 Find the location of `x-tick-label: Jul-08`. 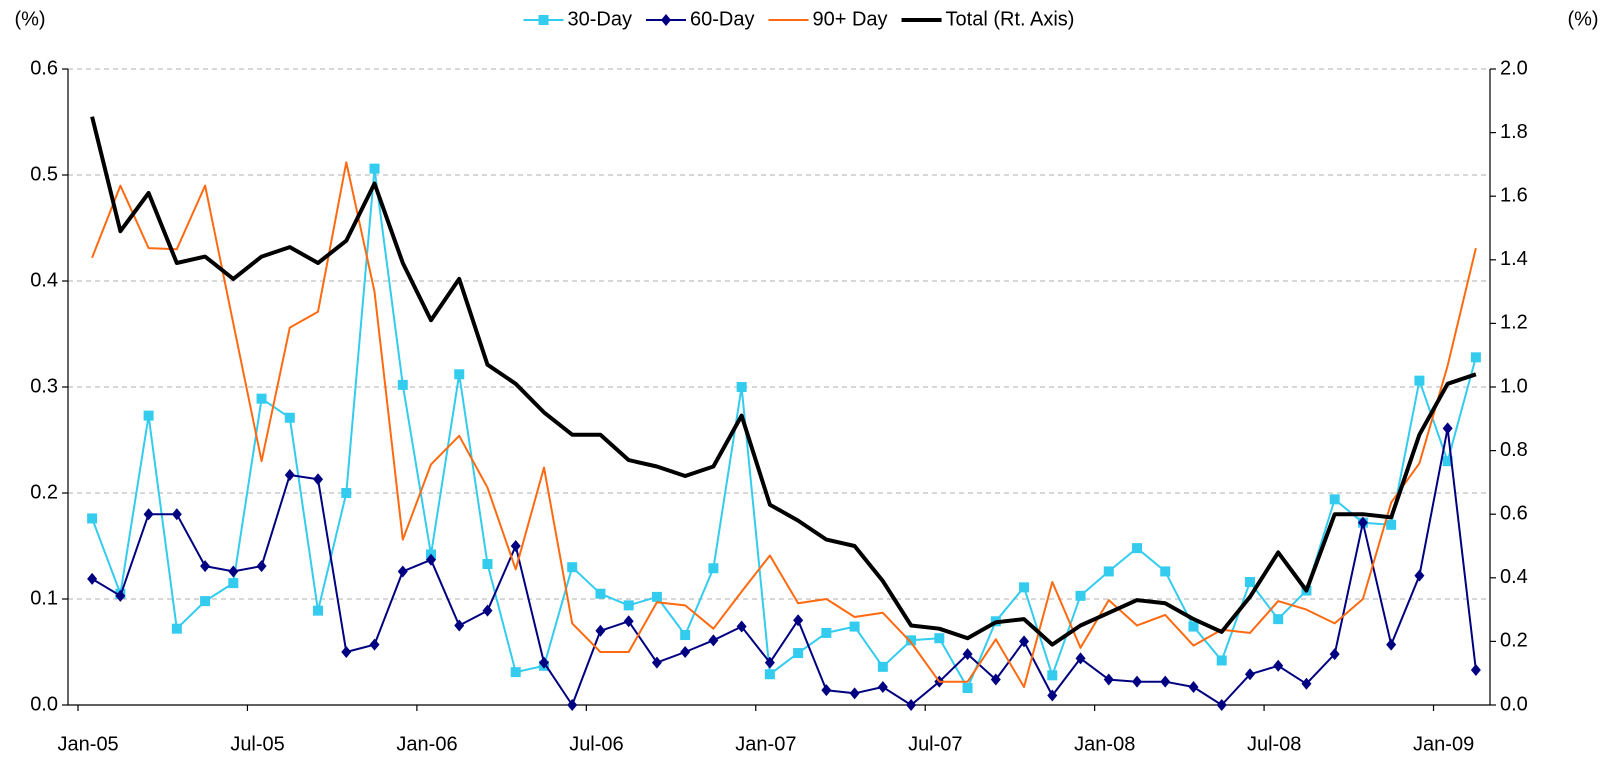

x-tick-label: Jul-08 is located at coordinates (1274, 744).